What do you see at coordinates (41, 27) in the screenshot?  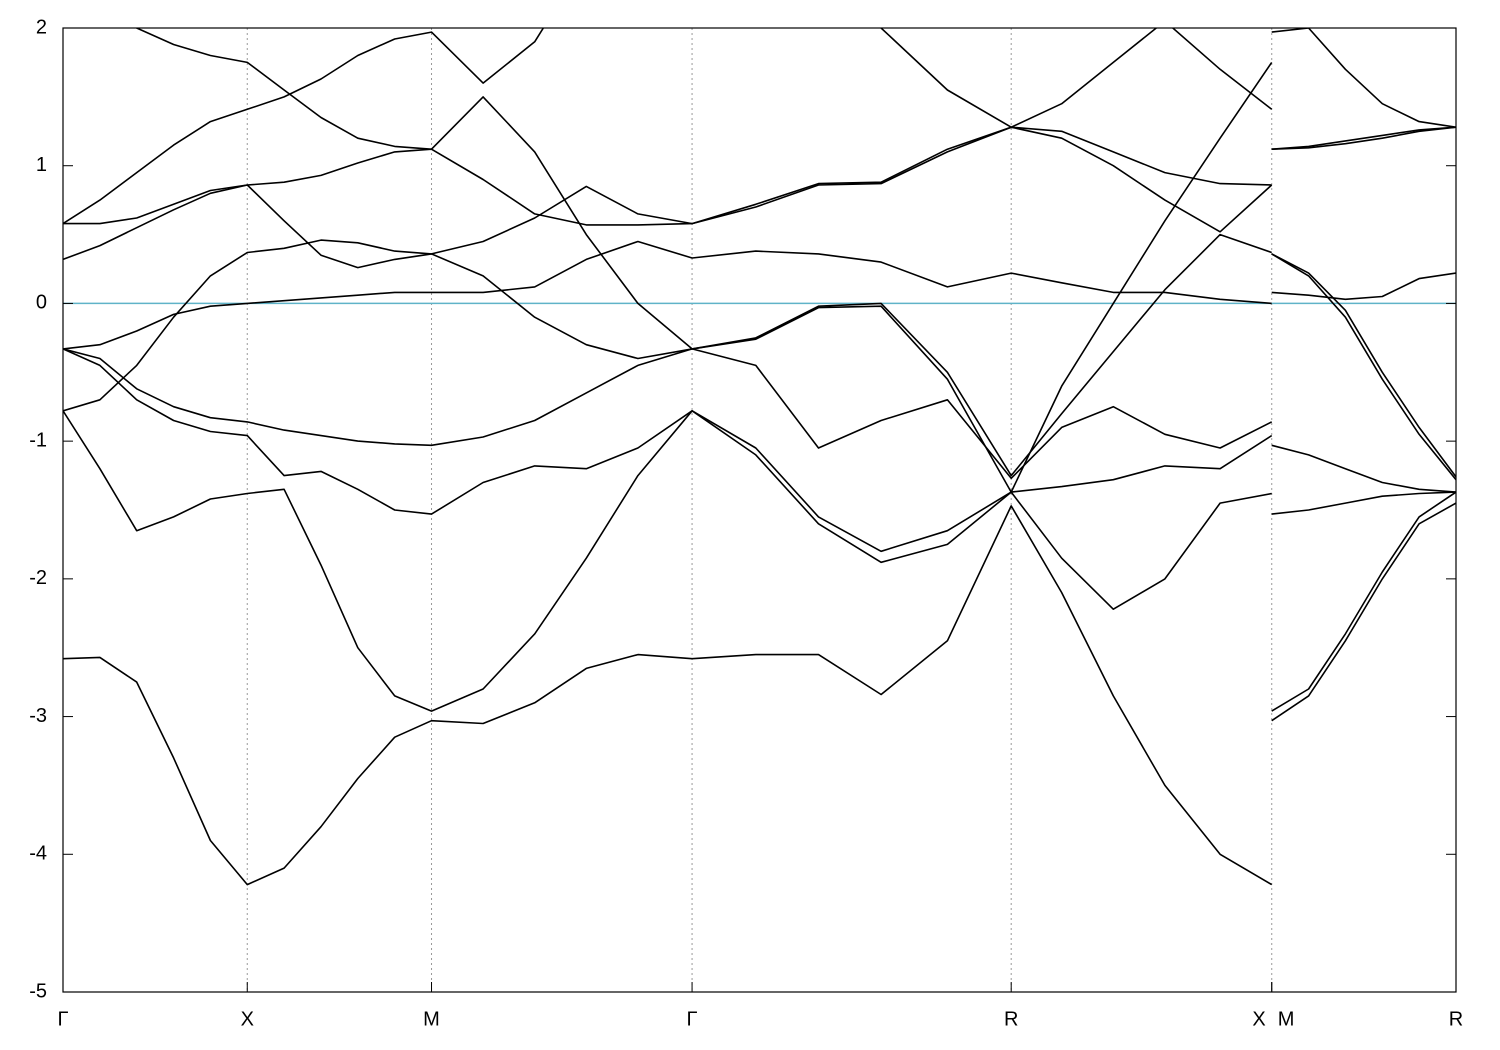 I see `y-tick-label: 2` at bounding box center [41, 27].